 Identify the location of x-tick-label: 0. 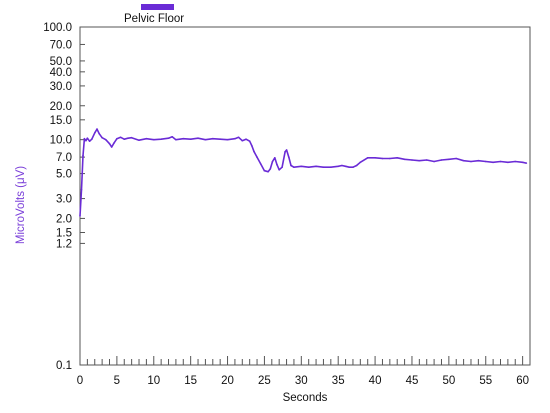
(80, 381).